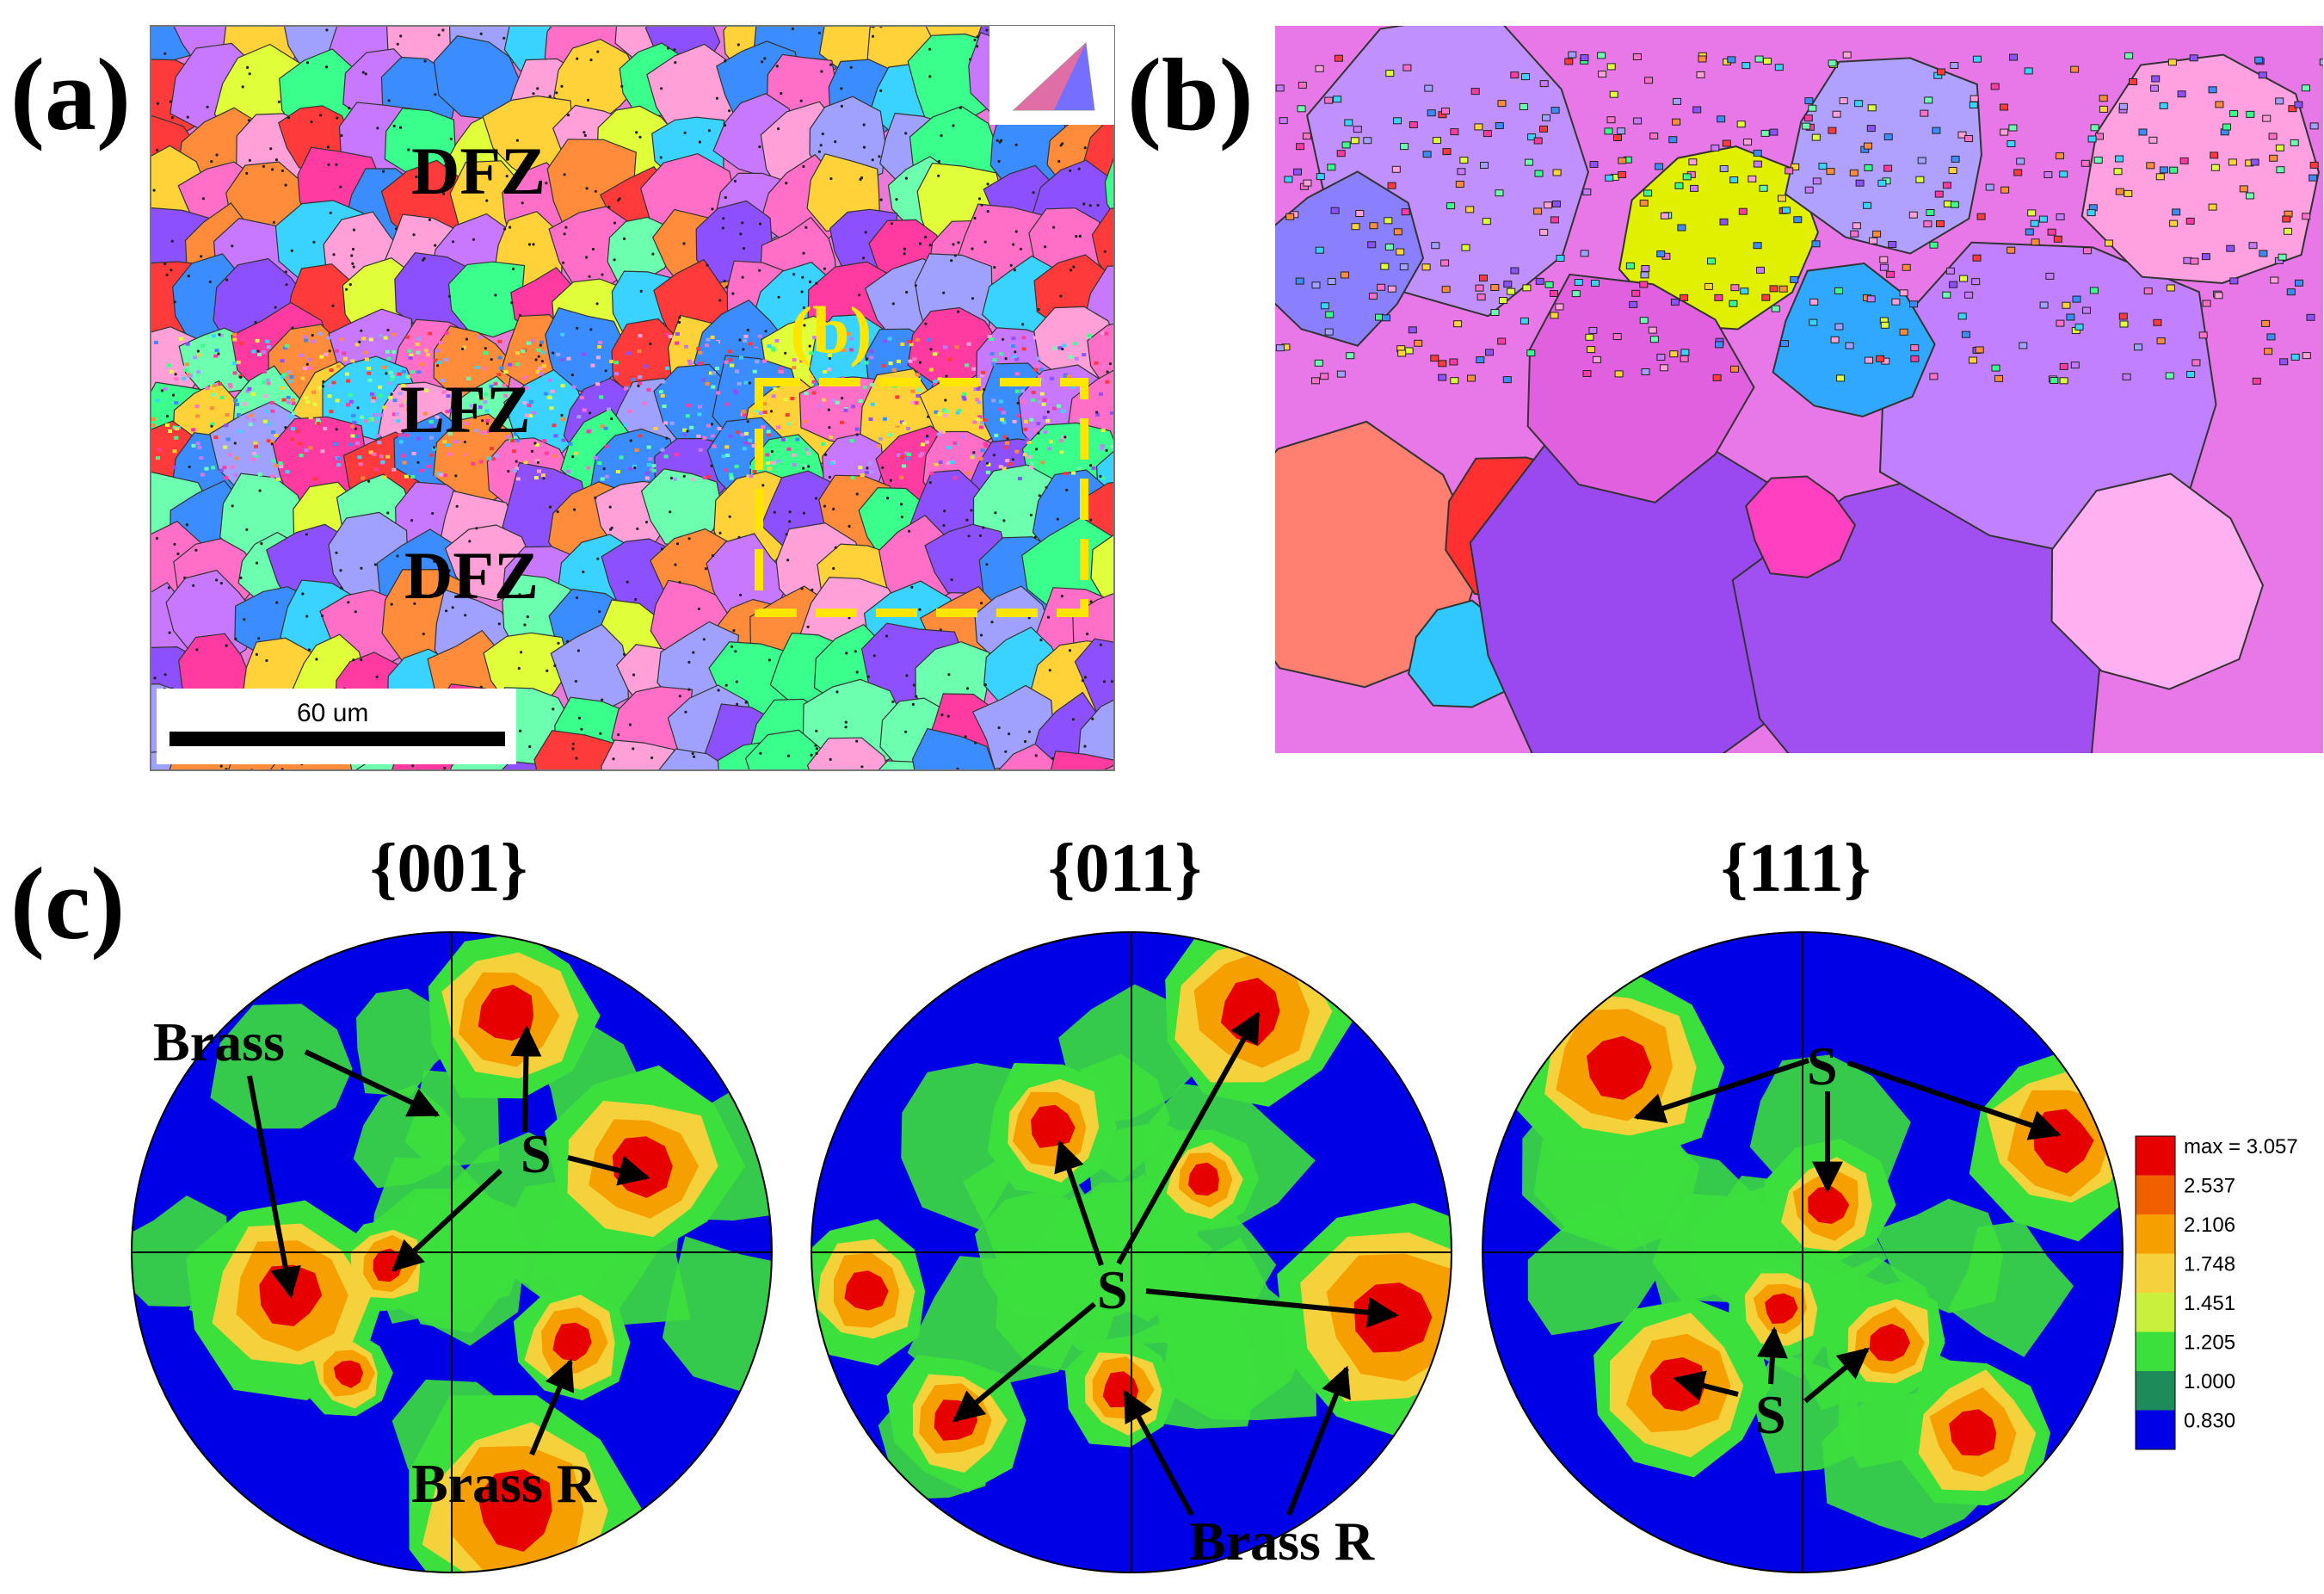 The image size is (2324, 1594). I want to click on annotation-brass-r: Brass R, so click(504, 1483).